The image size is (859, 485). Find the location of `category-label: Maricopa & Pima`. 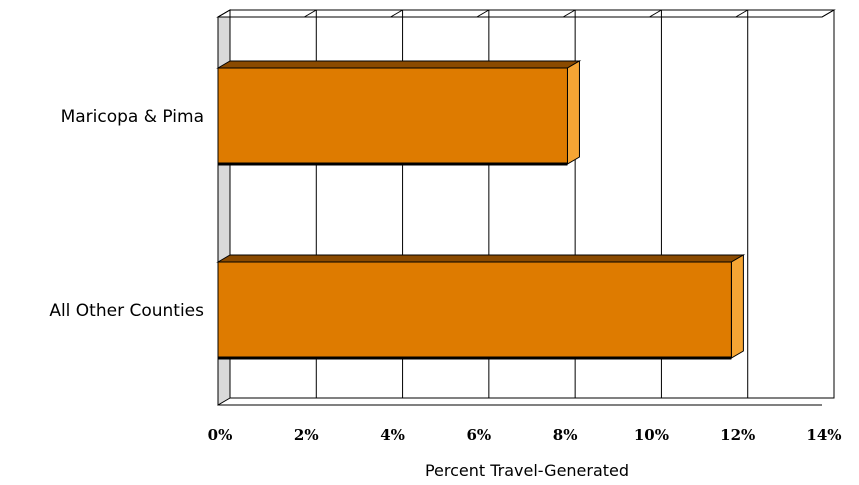

category-label: Maricopa & Pima is located at coordinates (132, 117).